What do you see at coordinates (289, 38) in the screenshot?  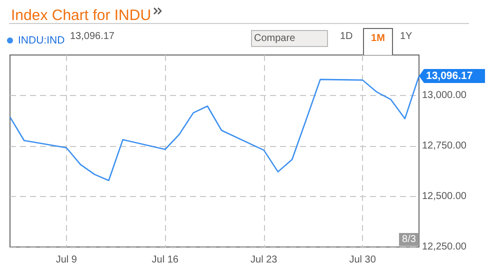 I see `compare-field: Compare` at bounding box center [289, 38].